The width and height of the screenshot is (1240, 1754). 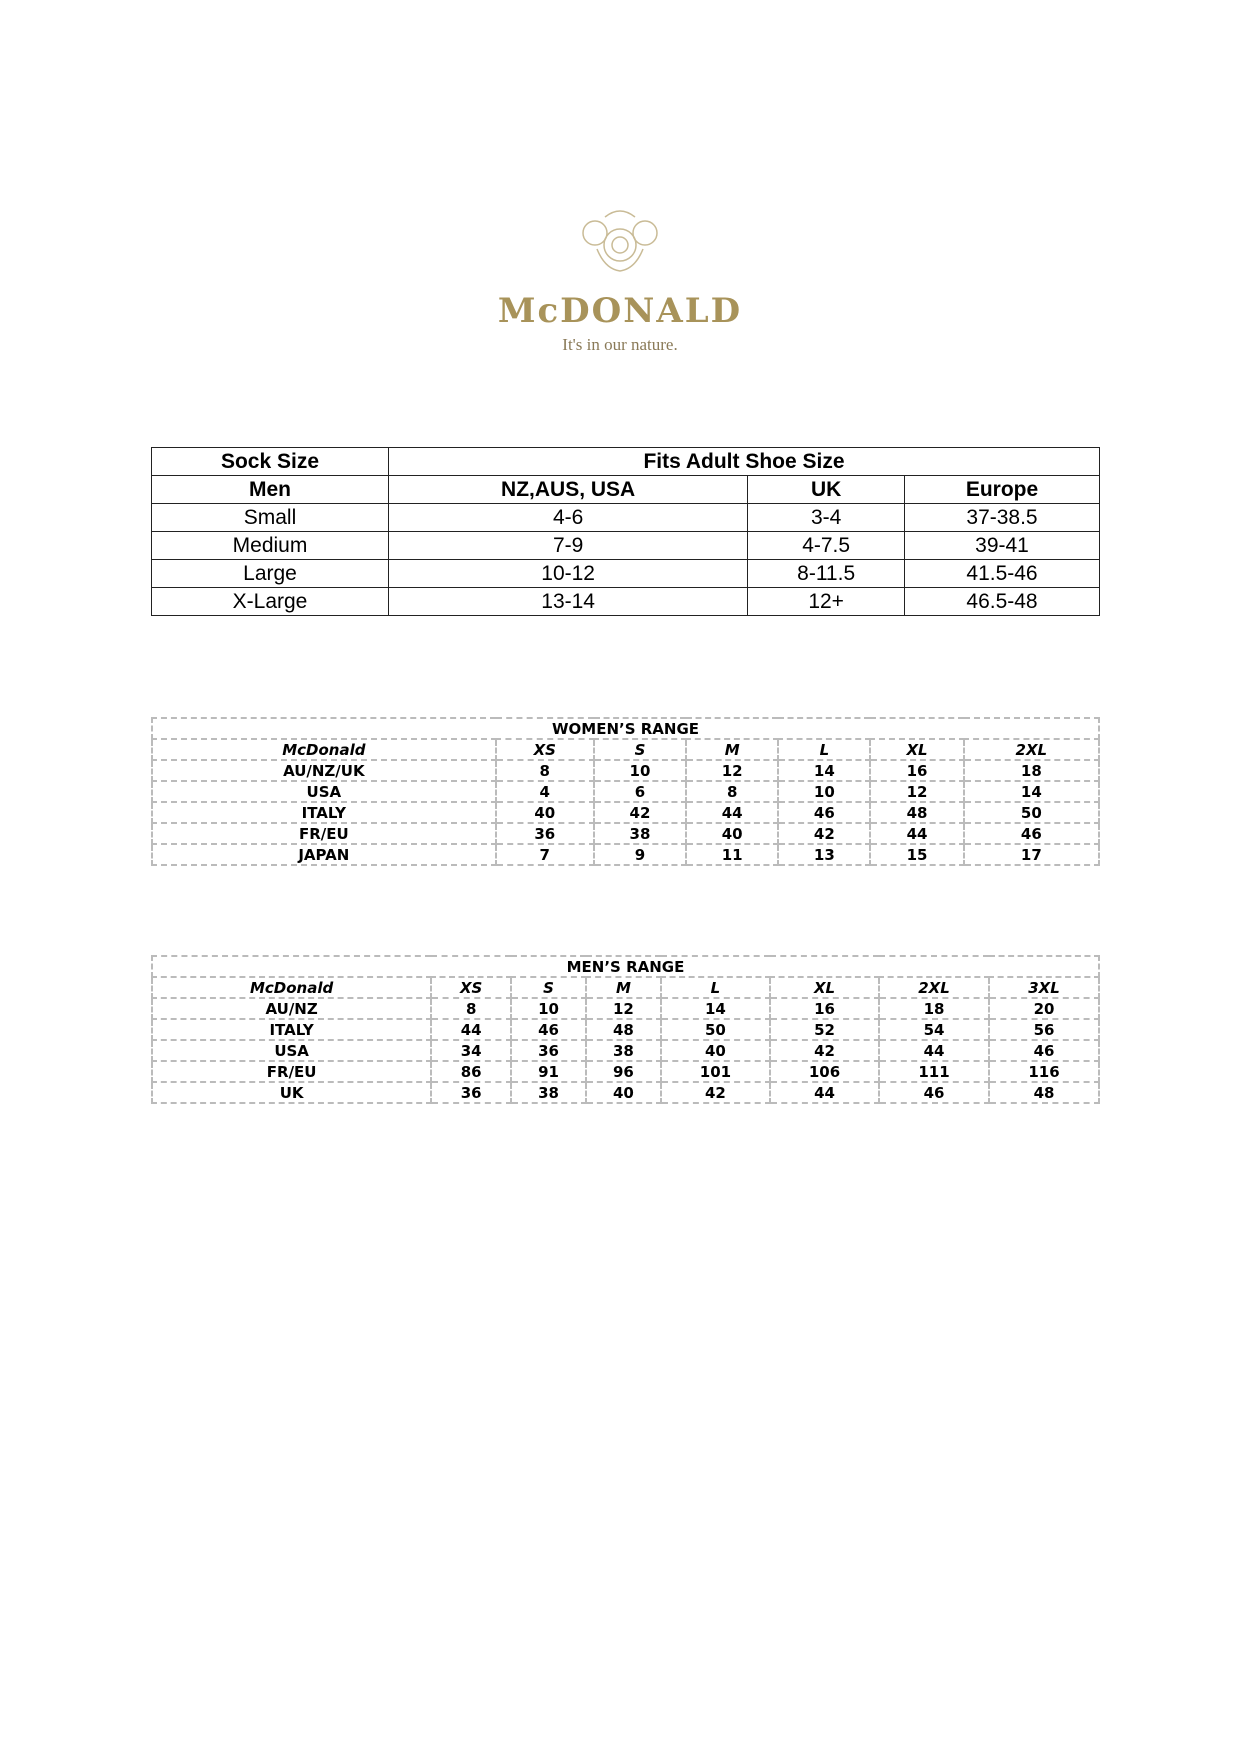 I want to click on table-cell: 34, so click(x=471, y=1050).